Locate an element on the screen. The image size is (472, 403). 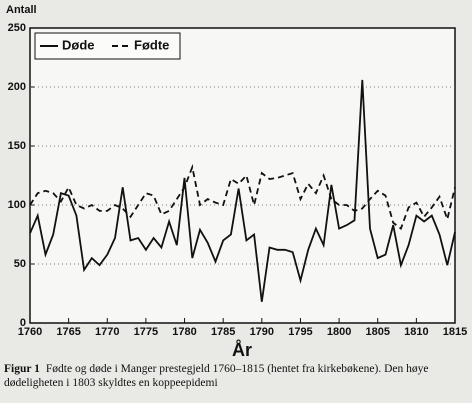
legend-label: Døde is located at coordinates (78, 44).